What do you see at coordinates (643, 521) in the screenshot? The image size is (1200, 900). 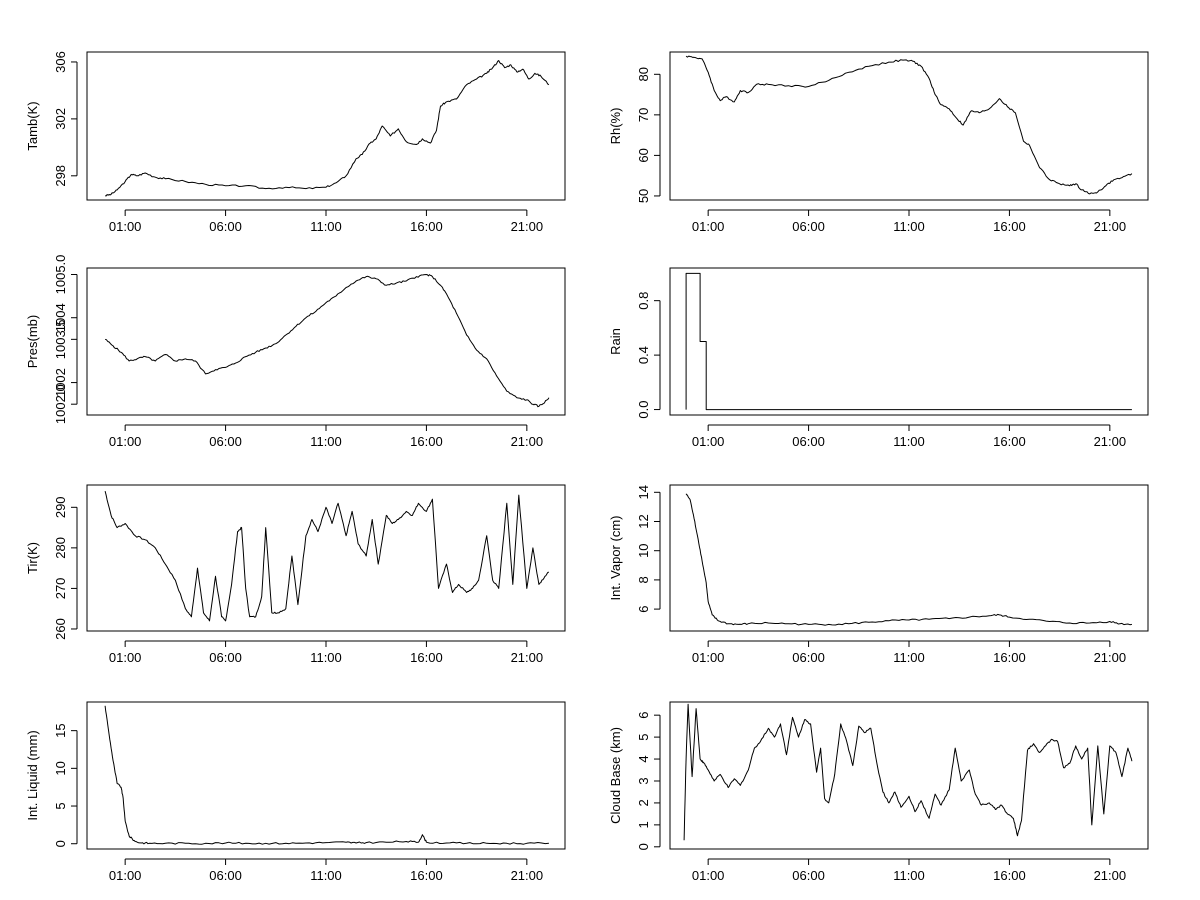 I see `y-tick-label: 12` at bounding box center [643, 521].